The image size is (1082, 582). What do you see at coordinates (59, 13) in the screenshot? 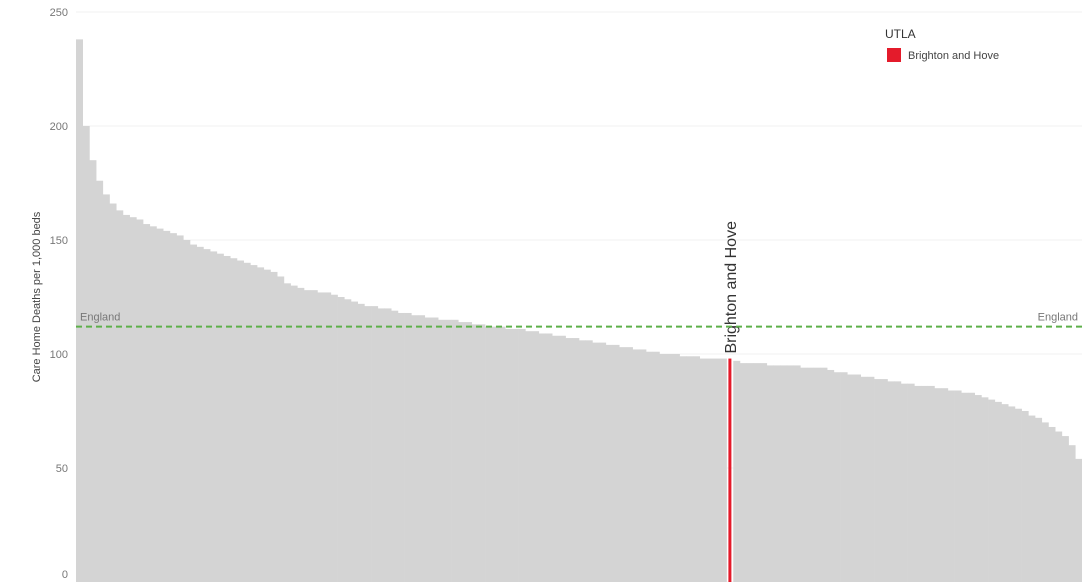
I see `y-tick-label: 250` at bounding box center [59, 13].